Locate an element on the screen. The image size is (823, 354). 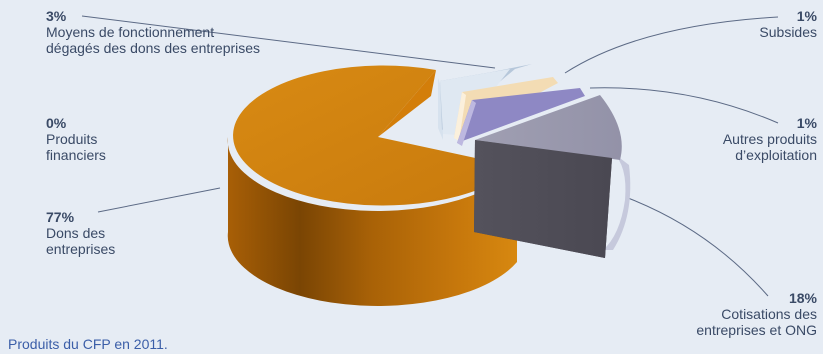
label-autres: 1% Autres produits d’exploitation is located at coordinates (770, 139).